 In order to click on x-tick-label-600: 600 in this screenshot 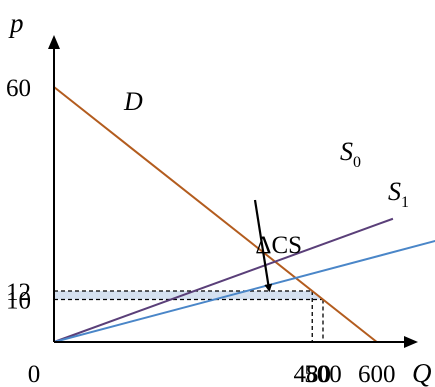, I will do `click(377, 374)`.